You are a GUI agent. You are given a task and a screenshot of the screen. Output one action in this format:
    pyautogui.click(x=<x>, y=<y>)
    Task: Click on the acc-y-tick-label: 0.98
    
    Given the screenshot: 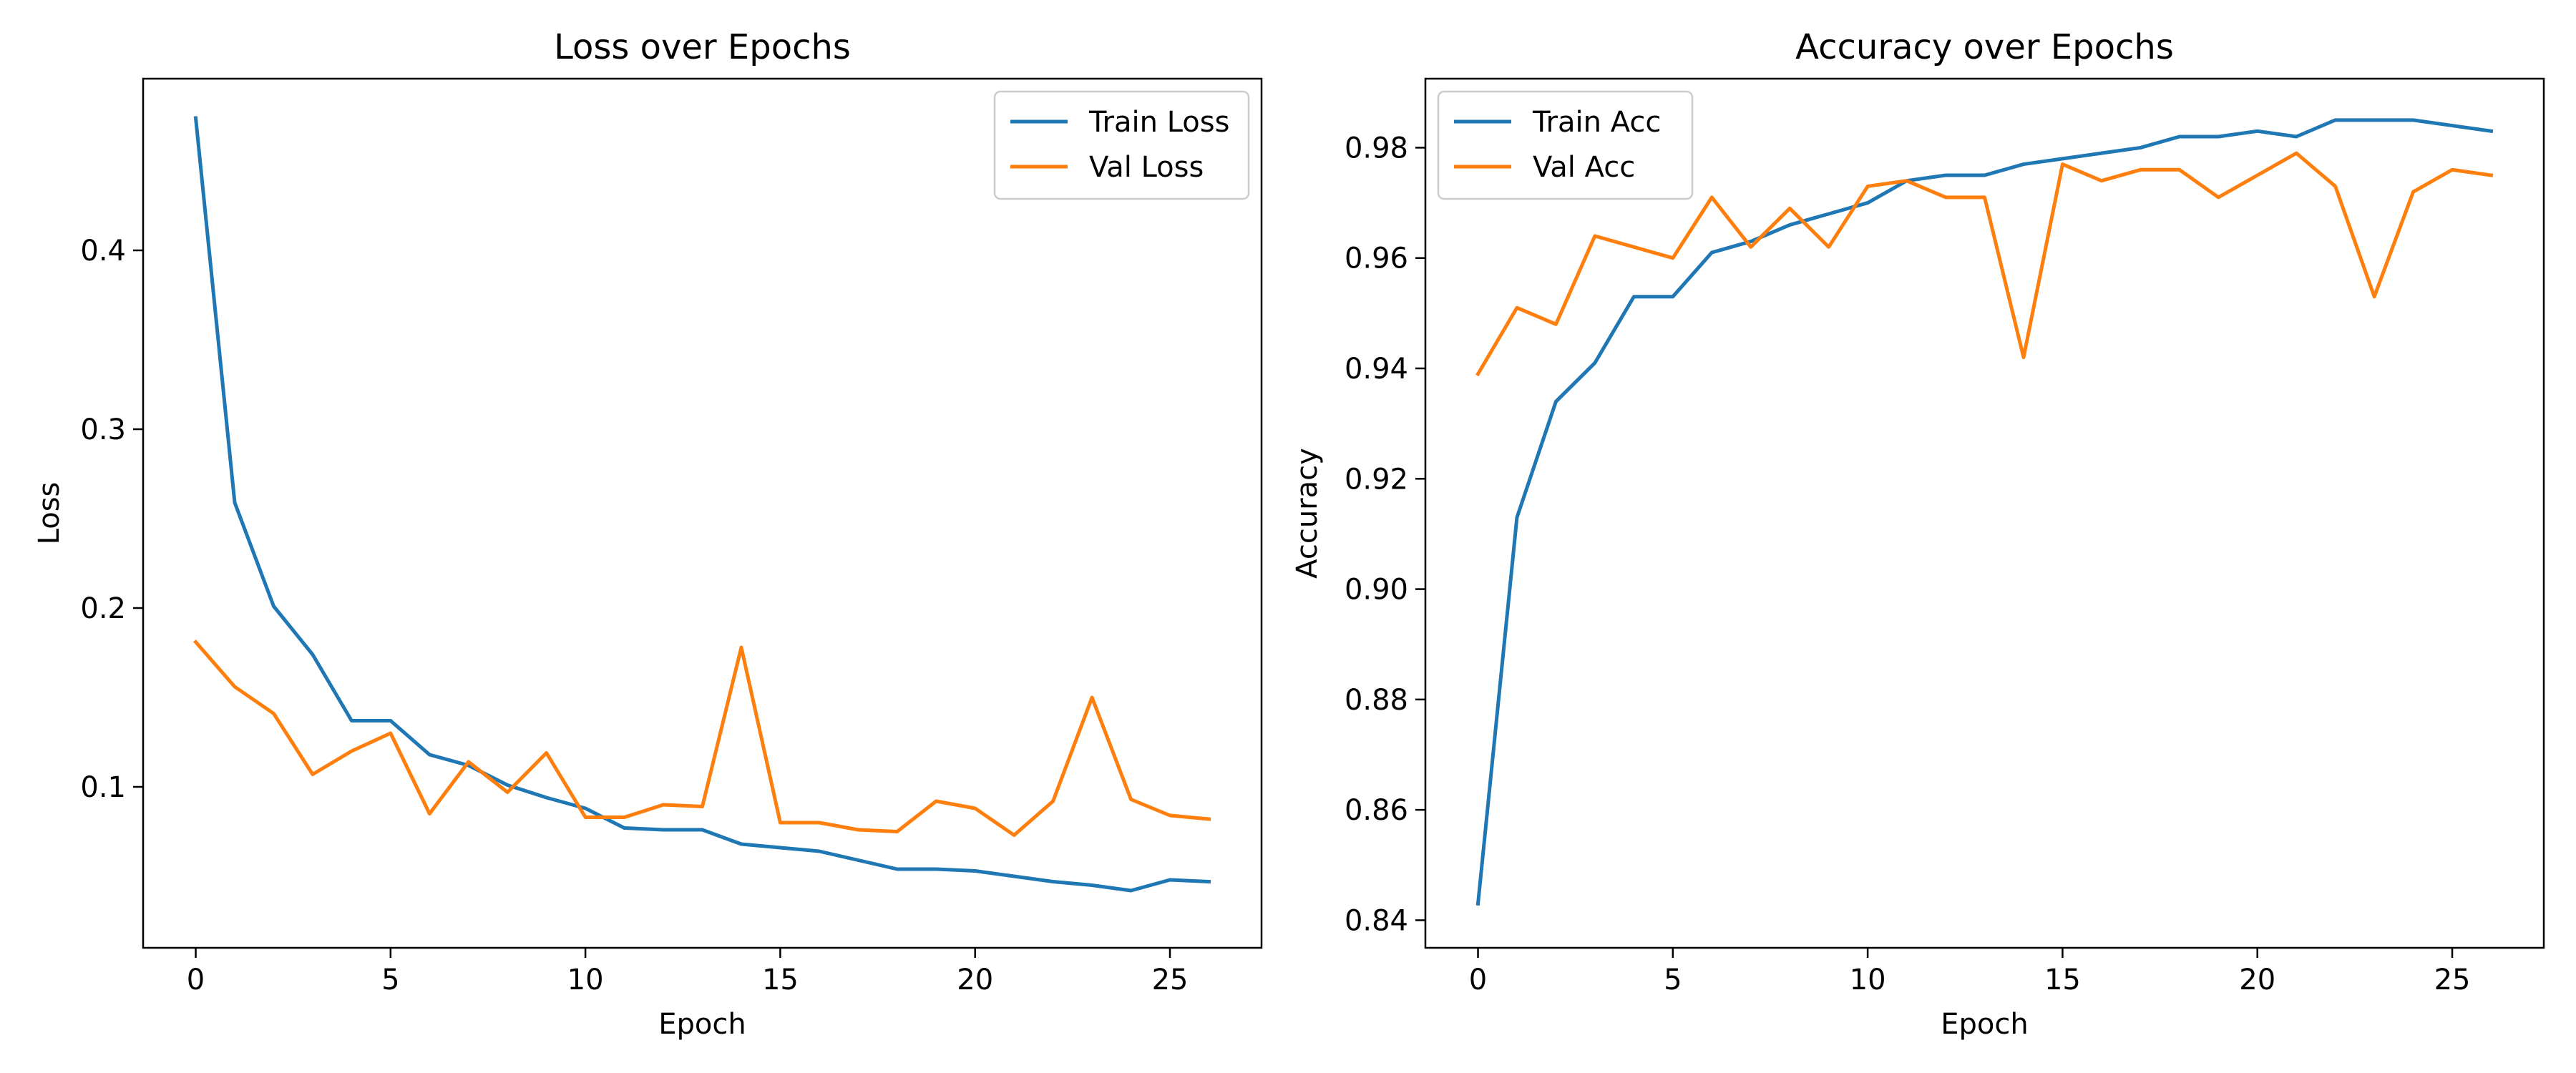 What is the action you would take?
    pyautogui.click(x=1376, y=148)
    